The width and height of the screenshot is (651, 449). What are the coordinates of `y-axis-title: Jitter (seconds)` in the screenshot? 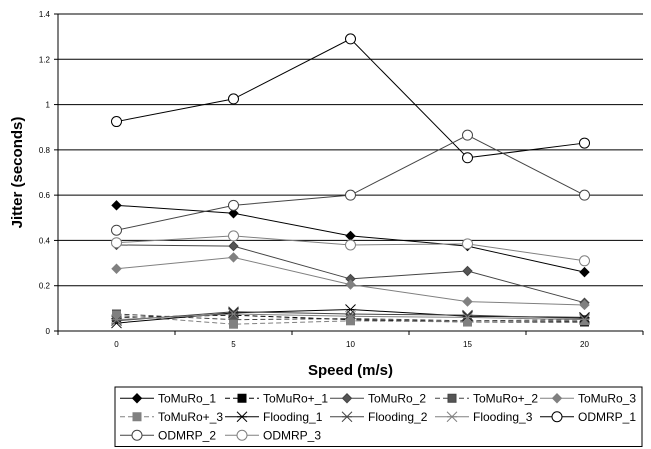 It's located at (17, 173).